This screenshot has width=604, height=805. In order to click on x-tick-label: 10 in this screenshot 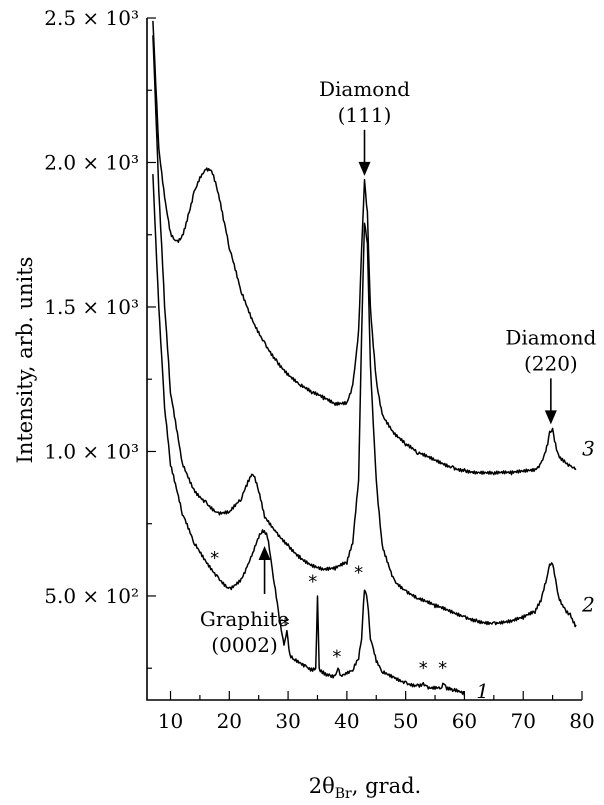, I will do `click(170, 721)`.